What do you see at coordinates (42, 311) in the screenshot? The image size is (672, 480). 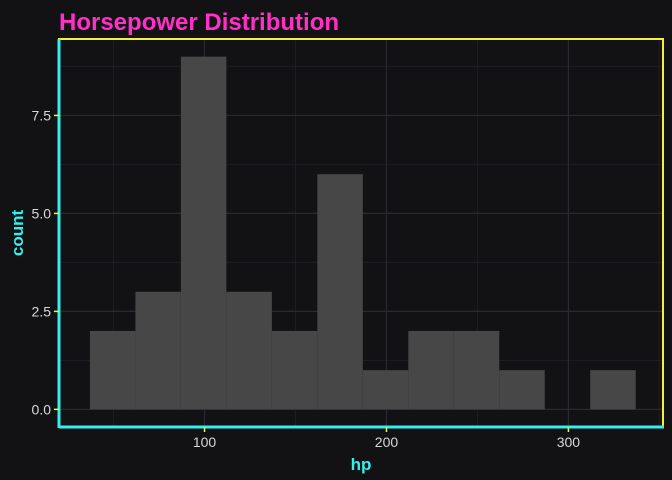 I see `y-tick-label: 2.5` at bounding box center [42, 311].